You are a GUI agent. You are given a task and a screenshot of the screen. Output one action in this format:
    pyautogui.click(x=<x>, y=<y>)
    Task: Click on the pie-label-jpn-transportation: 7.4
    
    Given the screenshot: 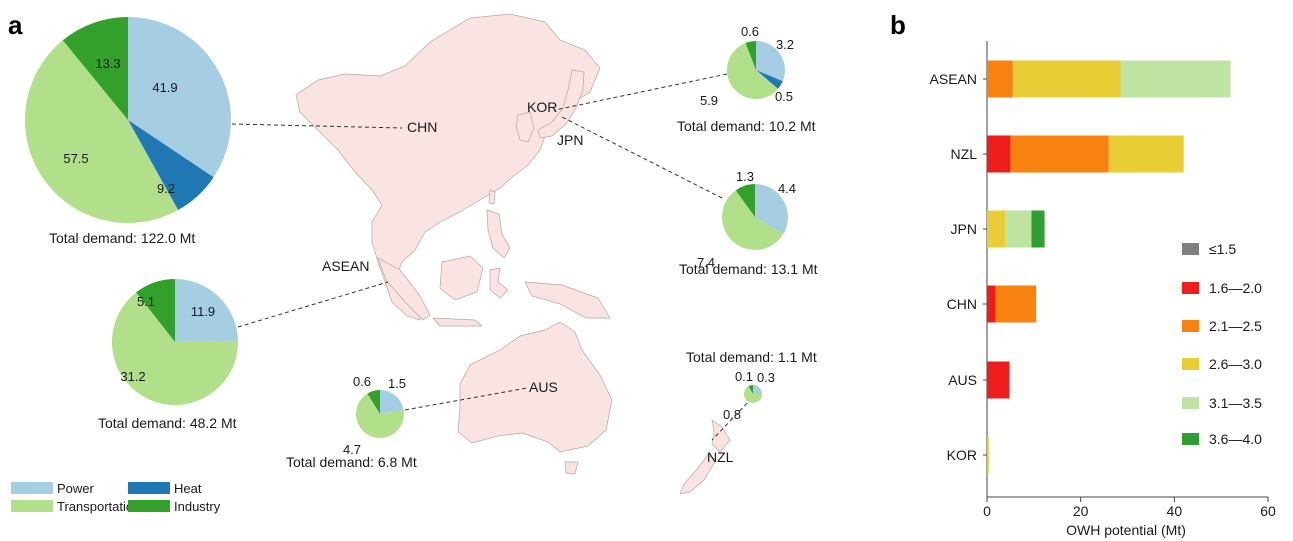 What is the action you would take?
    pyautogui.click(x=706, y=262)
    